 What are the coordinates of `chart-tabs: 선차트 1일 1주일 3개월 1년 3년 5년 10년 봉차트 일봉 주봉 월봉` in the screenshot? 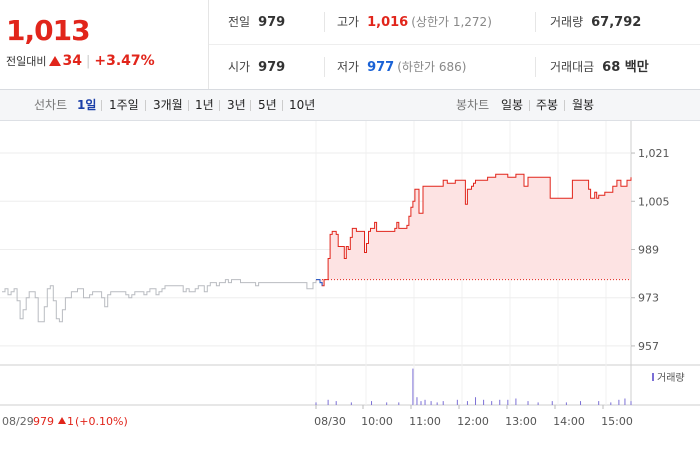 It's located at (350, 105).